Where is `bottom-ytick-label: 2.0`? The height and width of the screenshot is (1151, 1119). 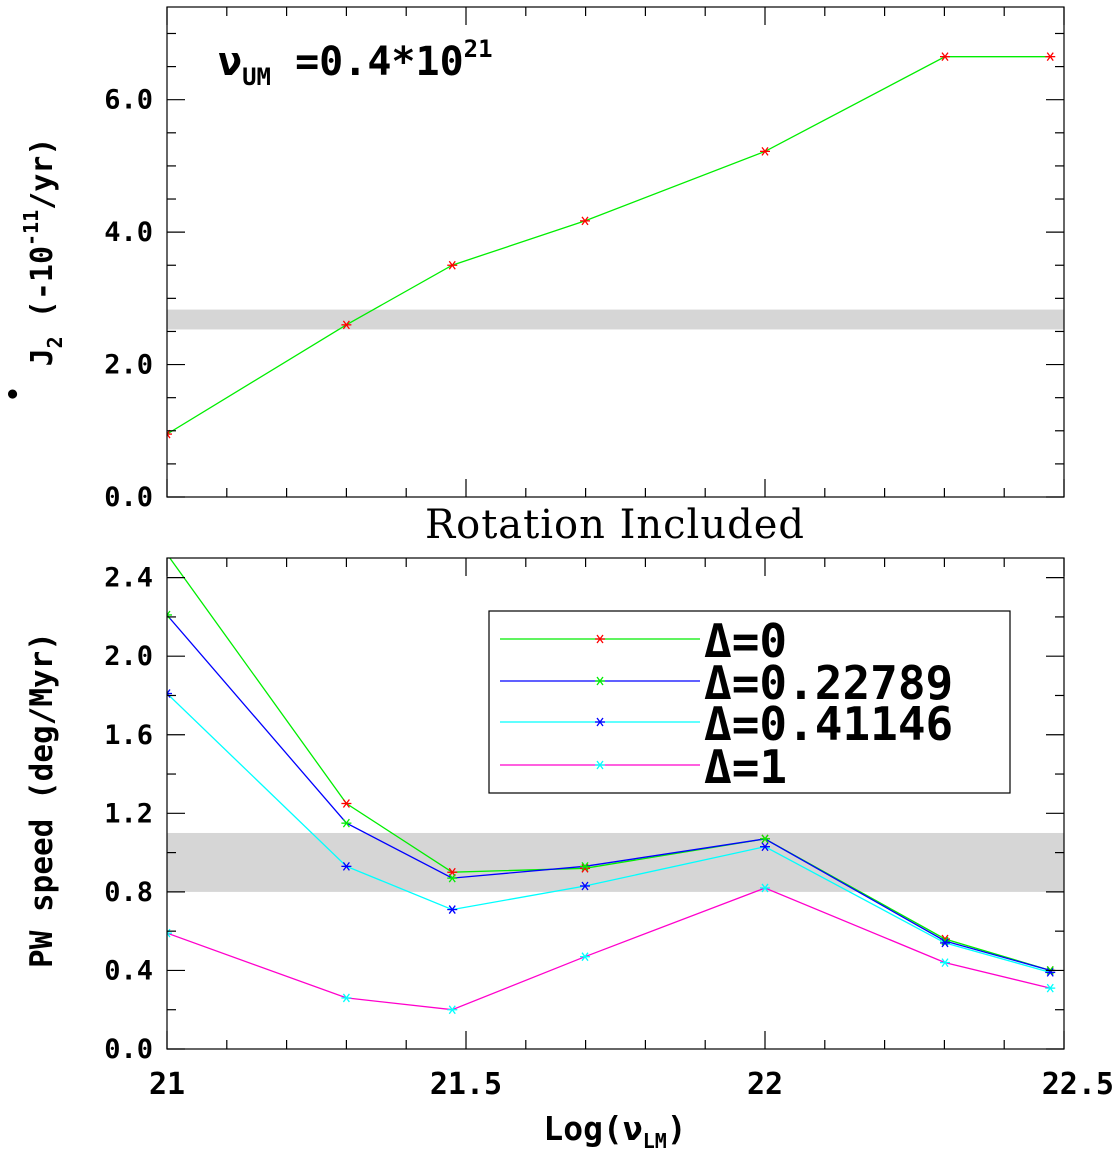
bottom-ytick-label: 2.0 is located at coordinates (128, 656).